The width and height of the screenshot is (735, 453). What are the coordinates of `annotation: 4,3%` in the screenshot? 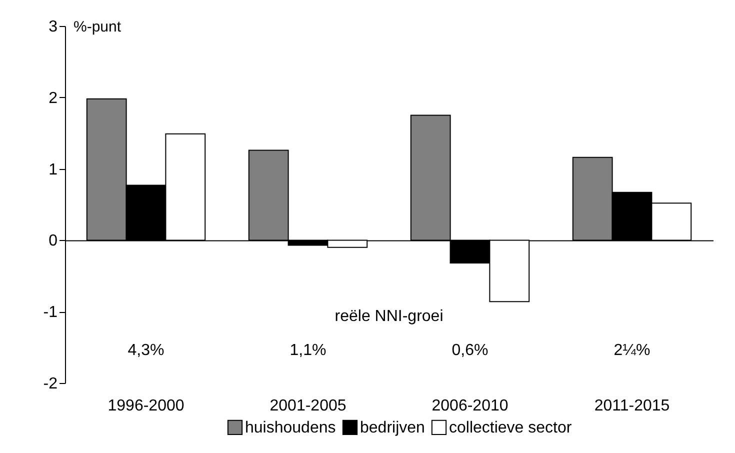 It's located at (146, 350).